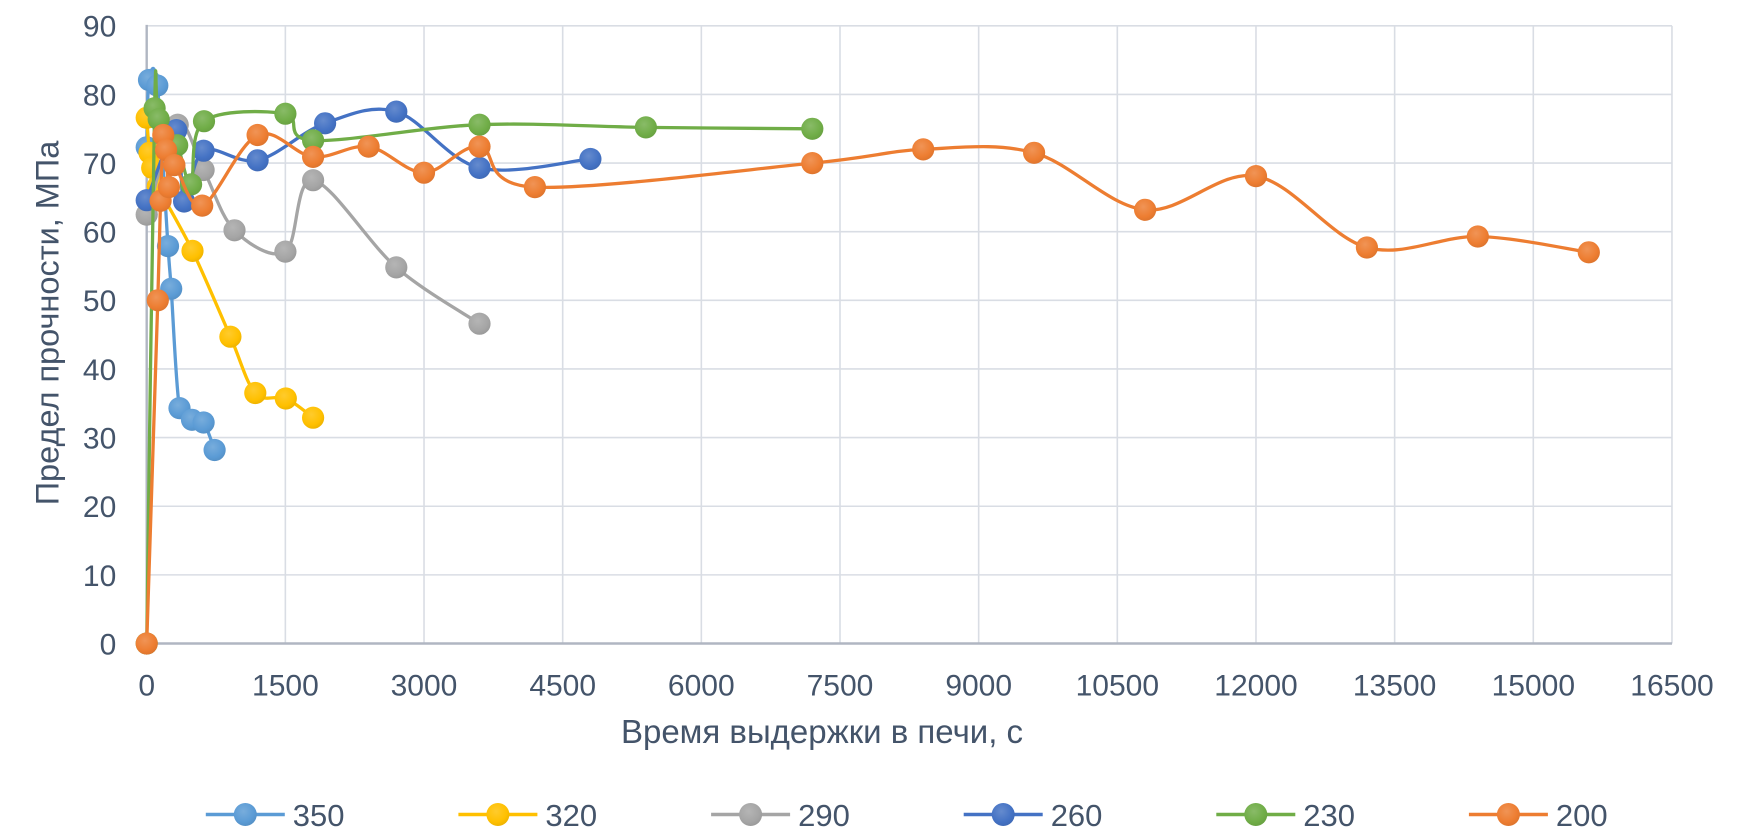  I want to click on svg-text: 260, so click(1077, 815).